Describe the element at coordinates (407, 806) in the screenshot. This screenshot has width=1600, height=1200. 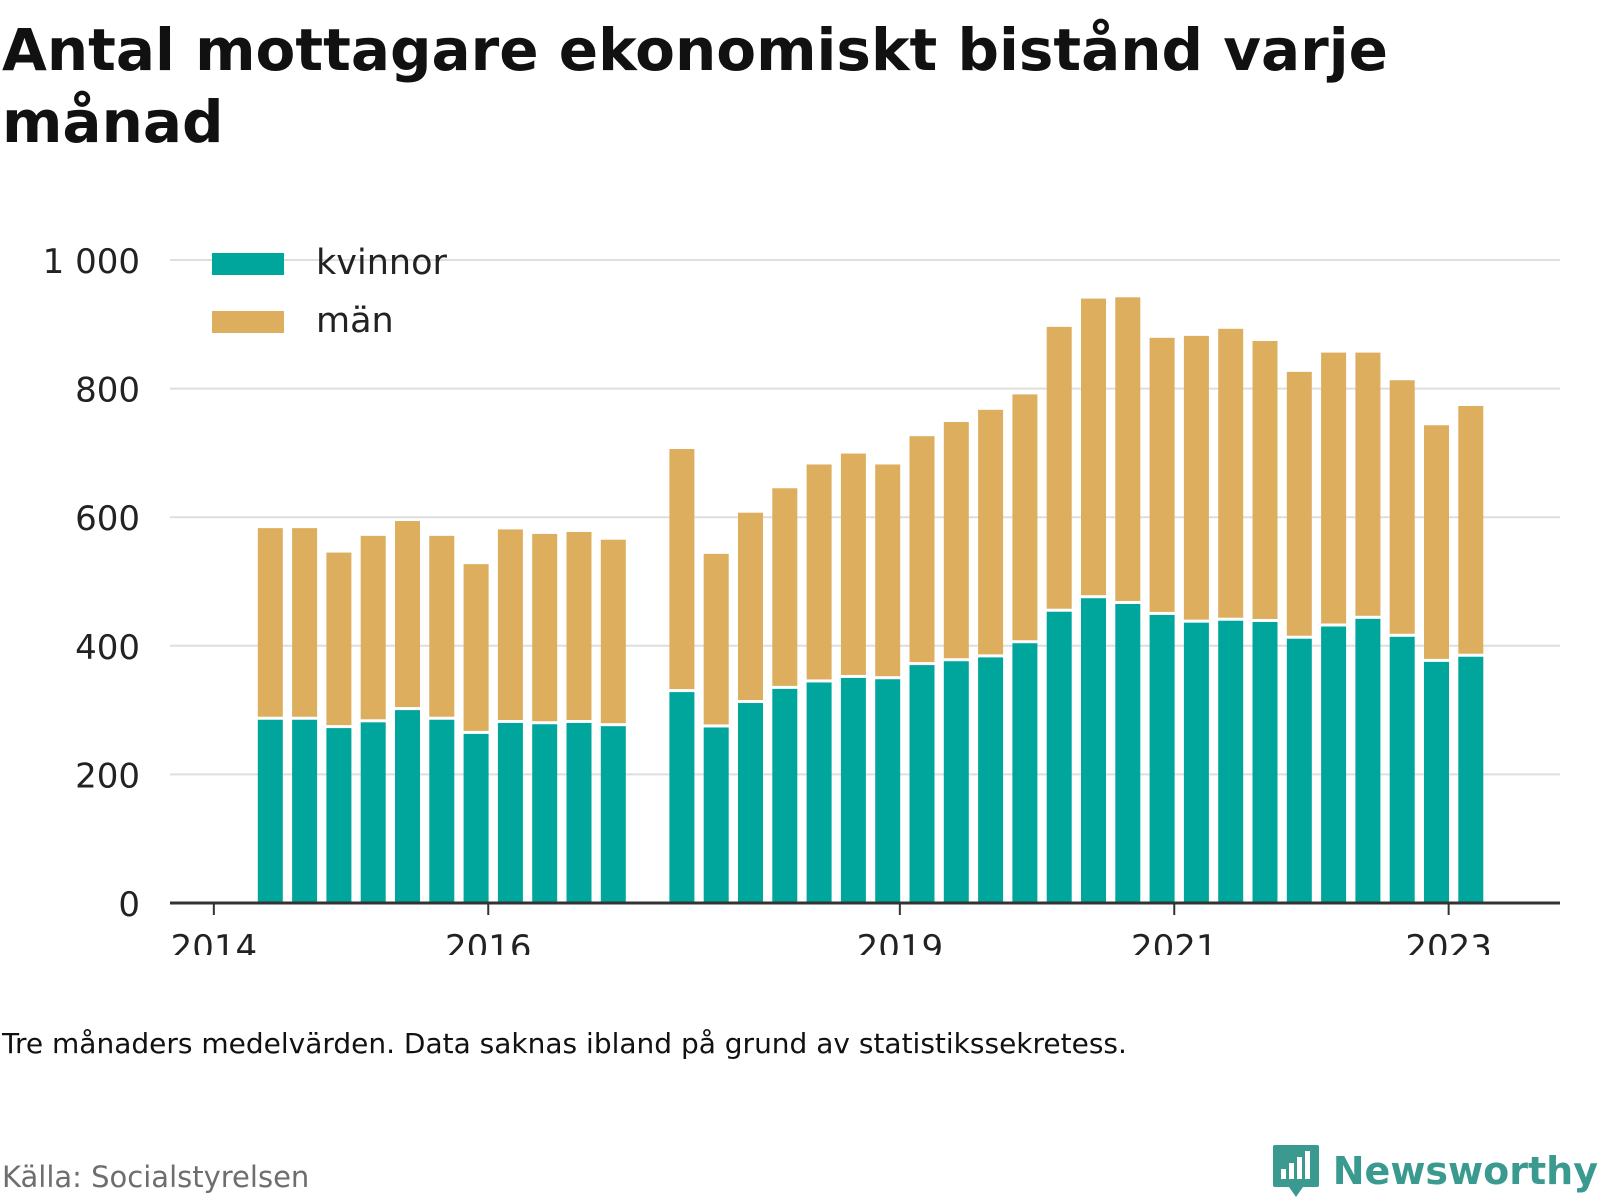
I see `bar-kvinnor-2015-Q2` at that location.